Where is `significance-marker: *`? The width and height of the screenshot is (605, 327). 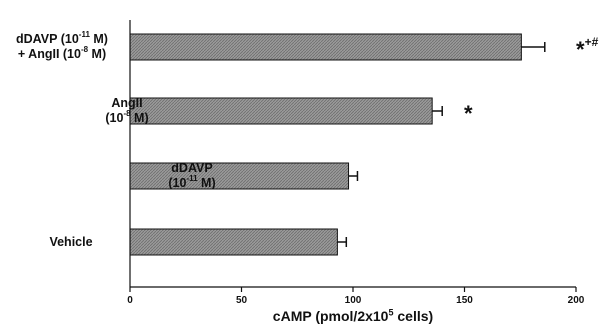
significance-marker: * is located at coordinates (468, 113).